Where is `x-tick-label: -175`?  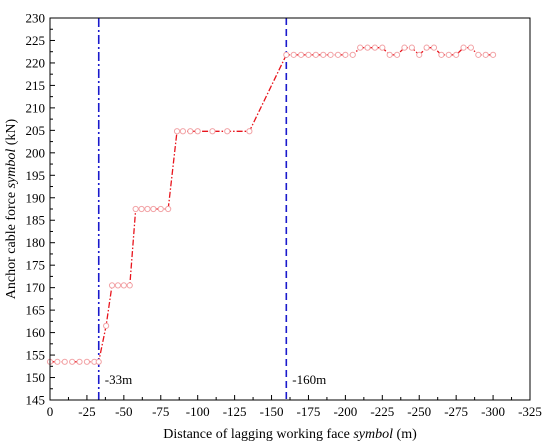
x-tick-label: -175 is located at coordinates (309, 411).